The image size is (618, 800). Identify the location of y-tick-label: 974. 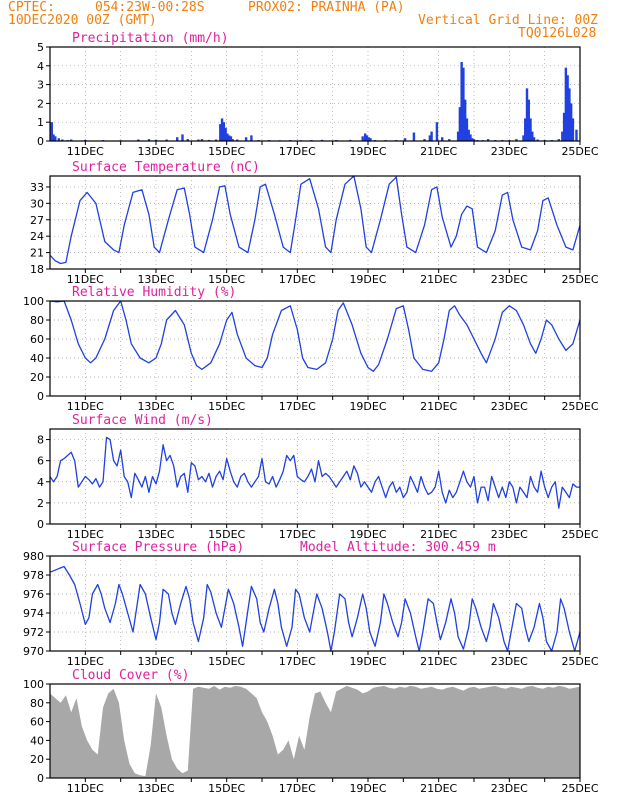
(33, 613).